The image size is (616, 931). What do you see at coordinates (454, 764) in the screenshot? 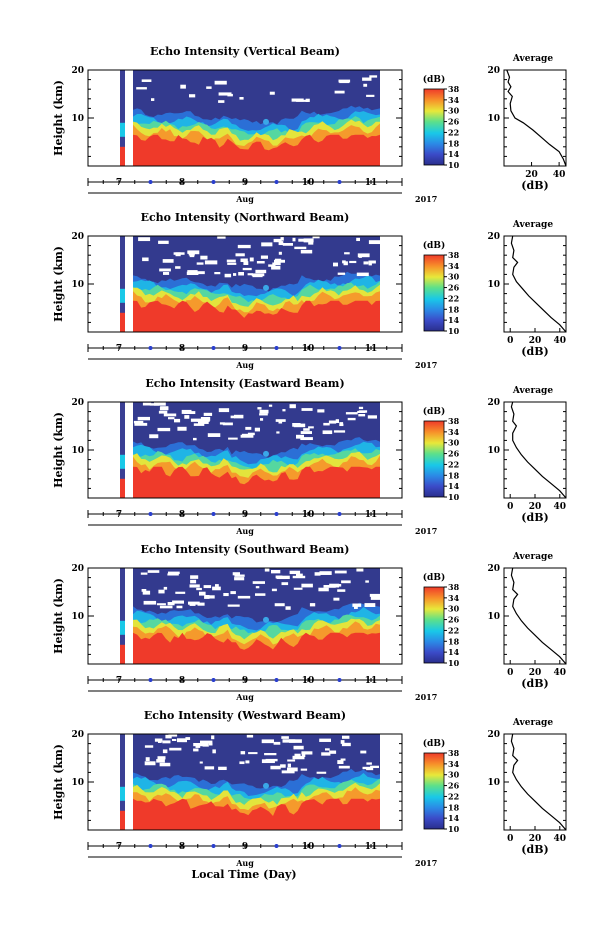
I see `colorbar-tick-label: 34` at bounding box center [454, 764].